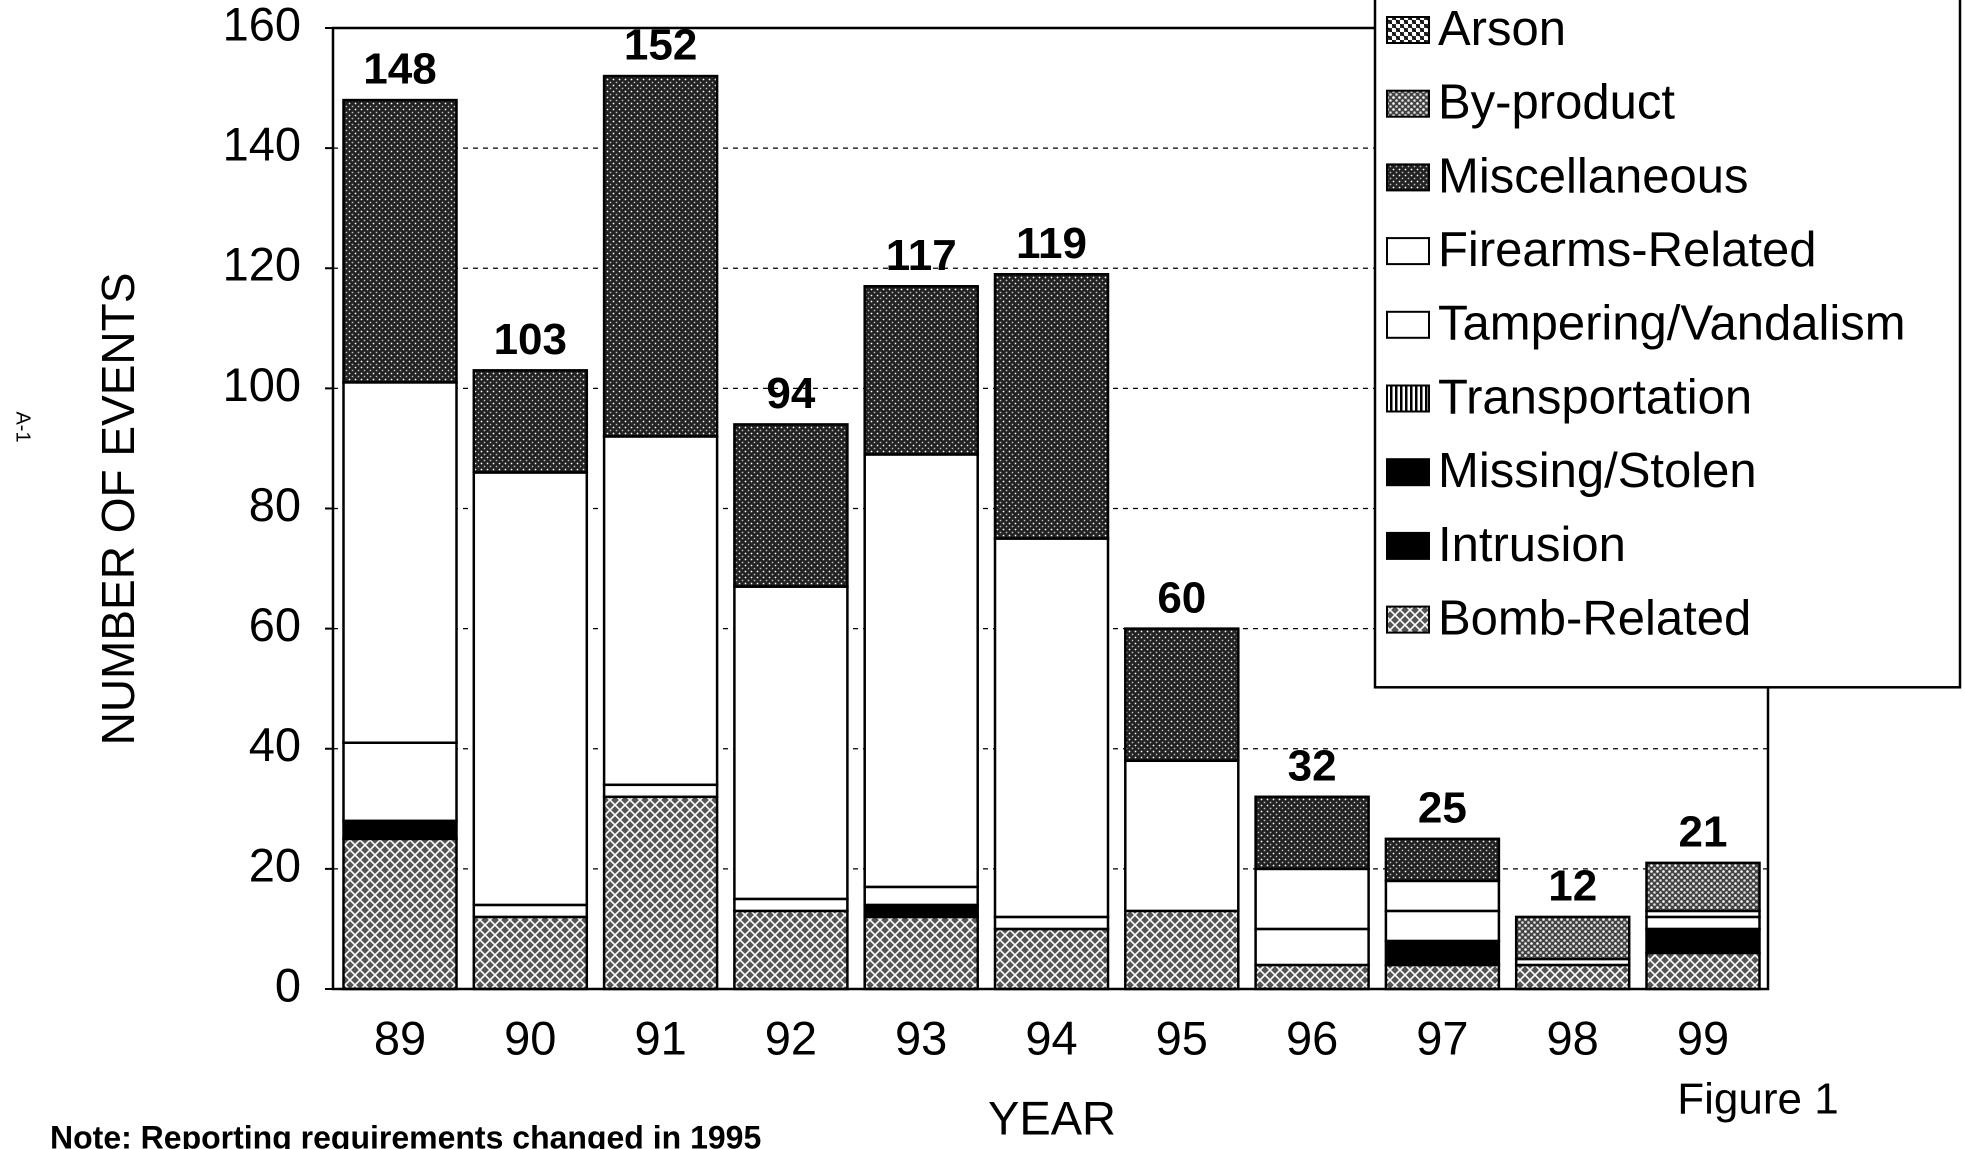  I want to click on y-axis-label: NUMBER OF EVENTS, so click(118, 509).